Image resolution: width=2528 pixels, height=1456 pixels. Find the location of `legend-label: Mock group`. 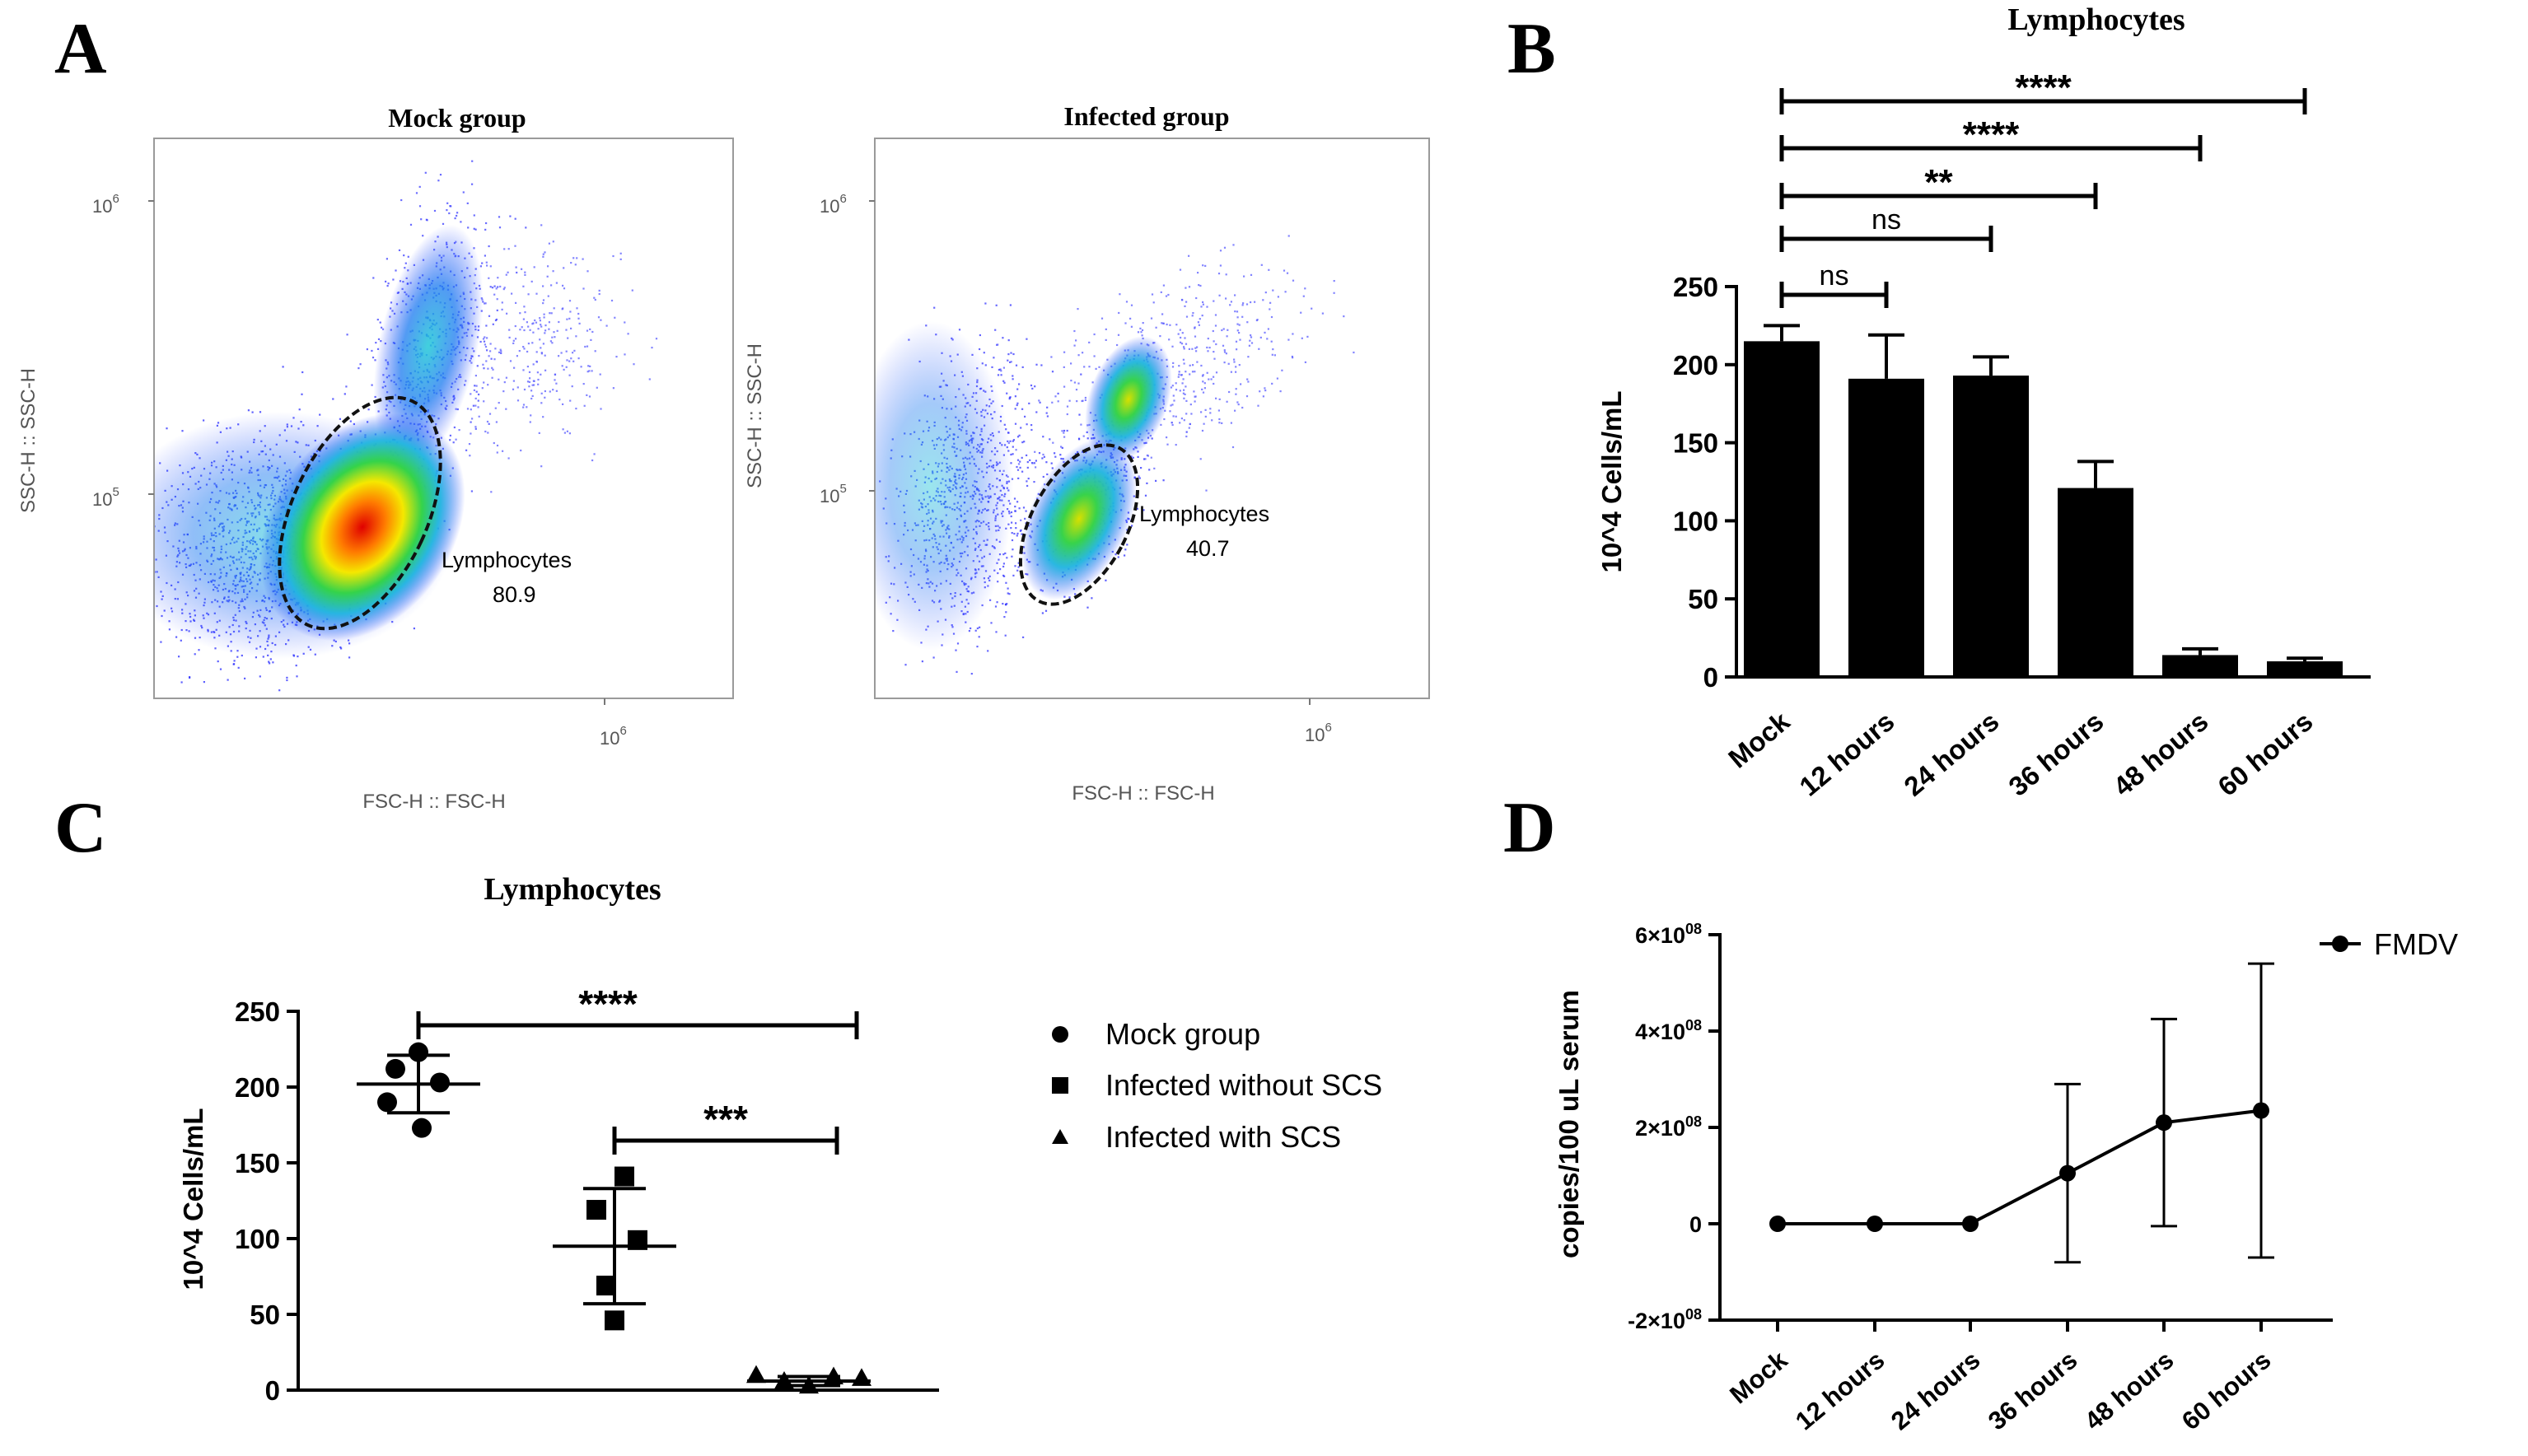

legend-label: Mock group is located at coordinates (1182, 1034).